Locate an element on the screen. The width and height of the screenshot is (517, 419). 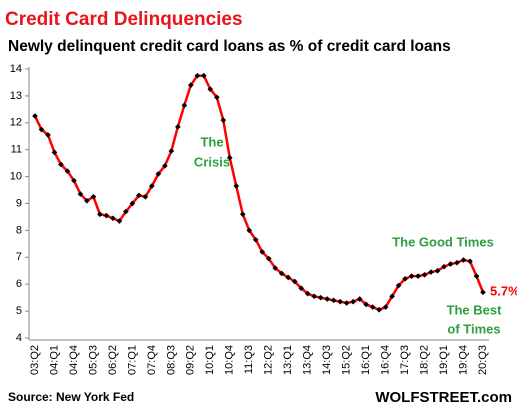
chart-title: Credit Card Delinquencies is located at coordinates (124, 19).